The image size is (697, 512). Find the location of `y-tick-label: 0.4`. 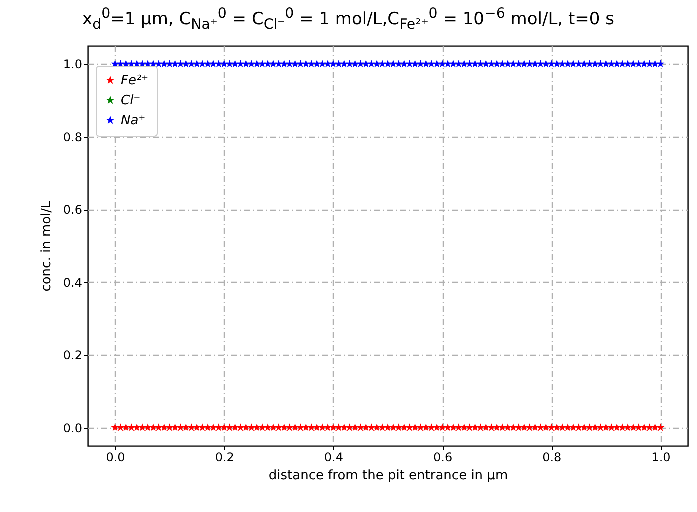

y-tick-label: 0.4 is located at coordinates (72, 283).